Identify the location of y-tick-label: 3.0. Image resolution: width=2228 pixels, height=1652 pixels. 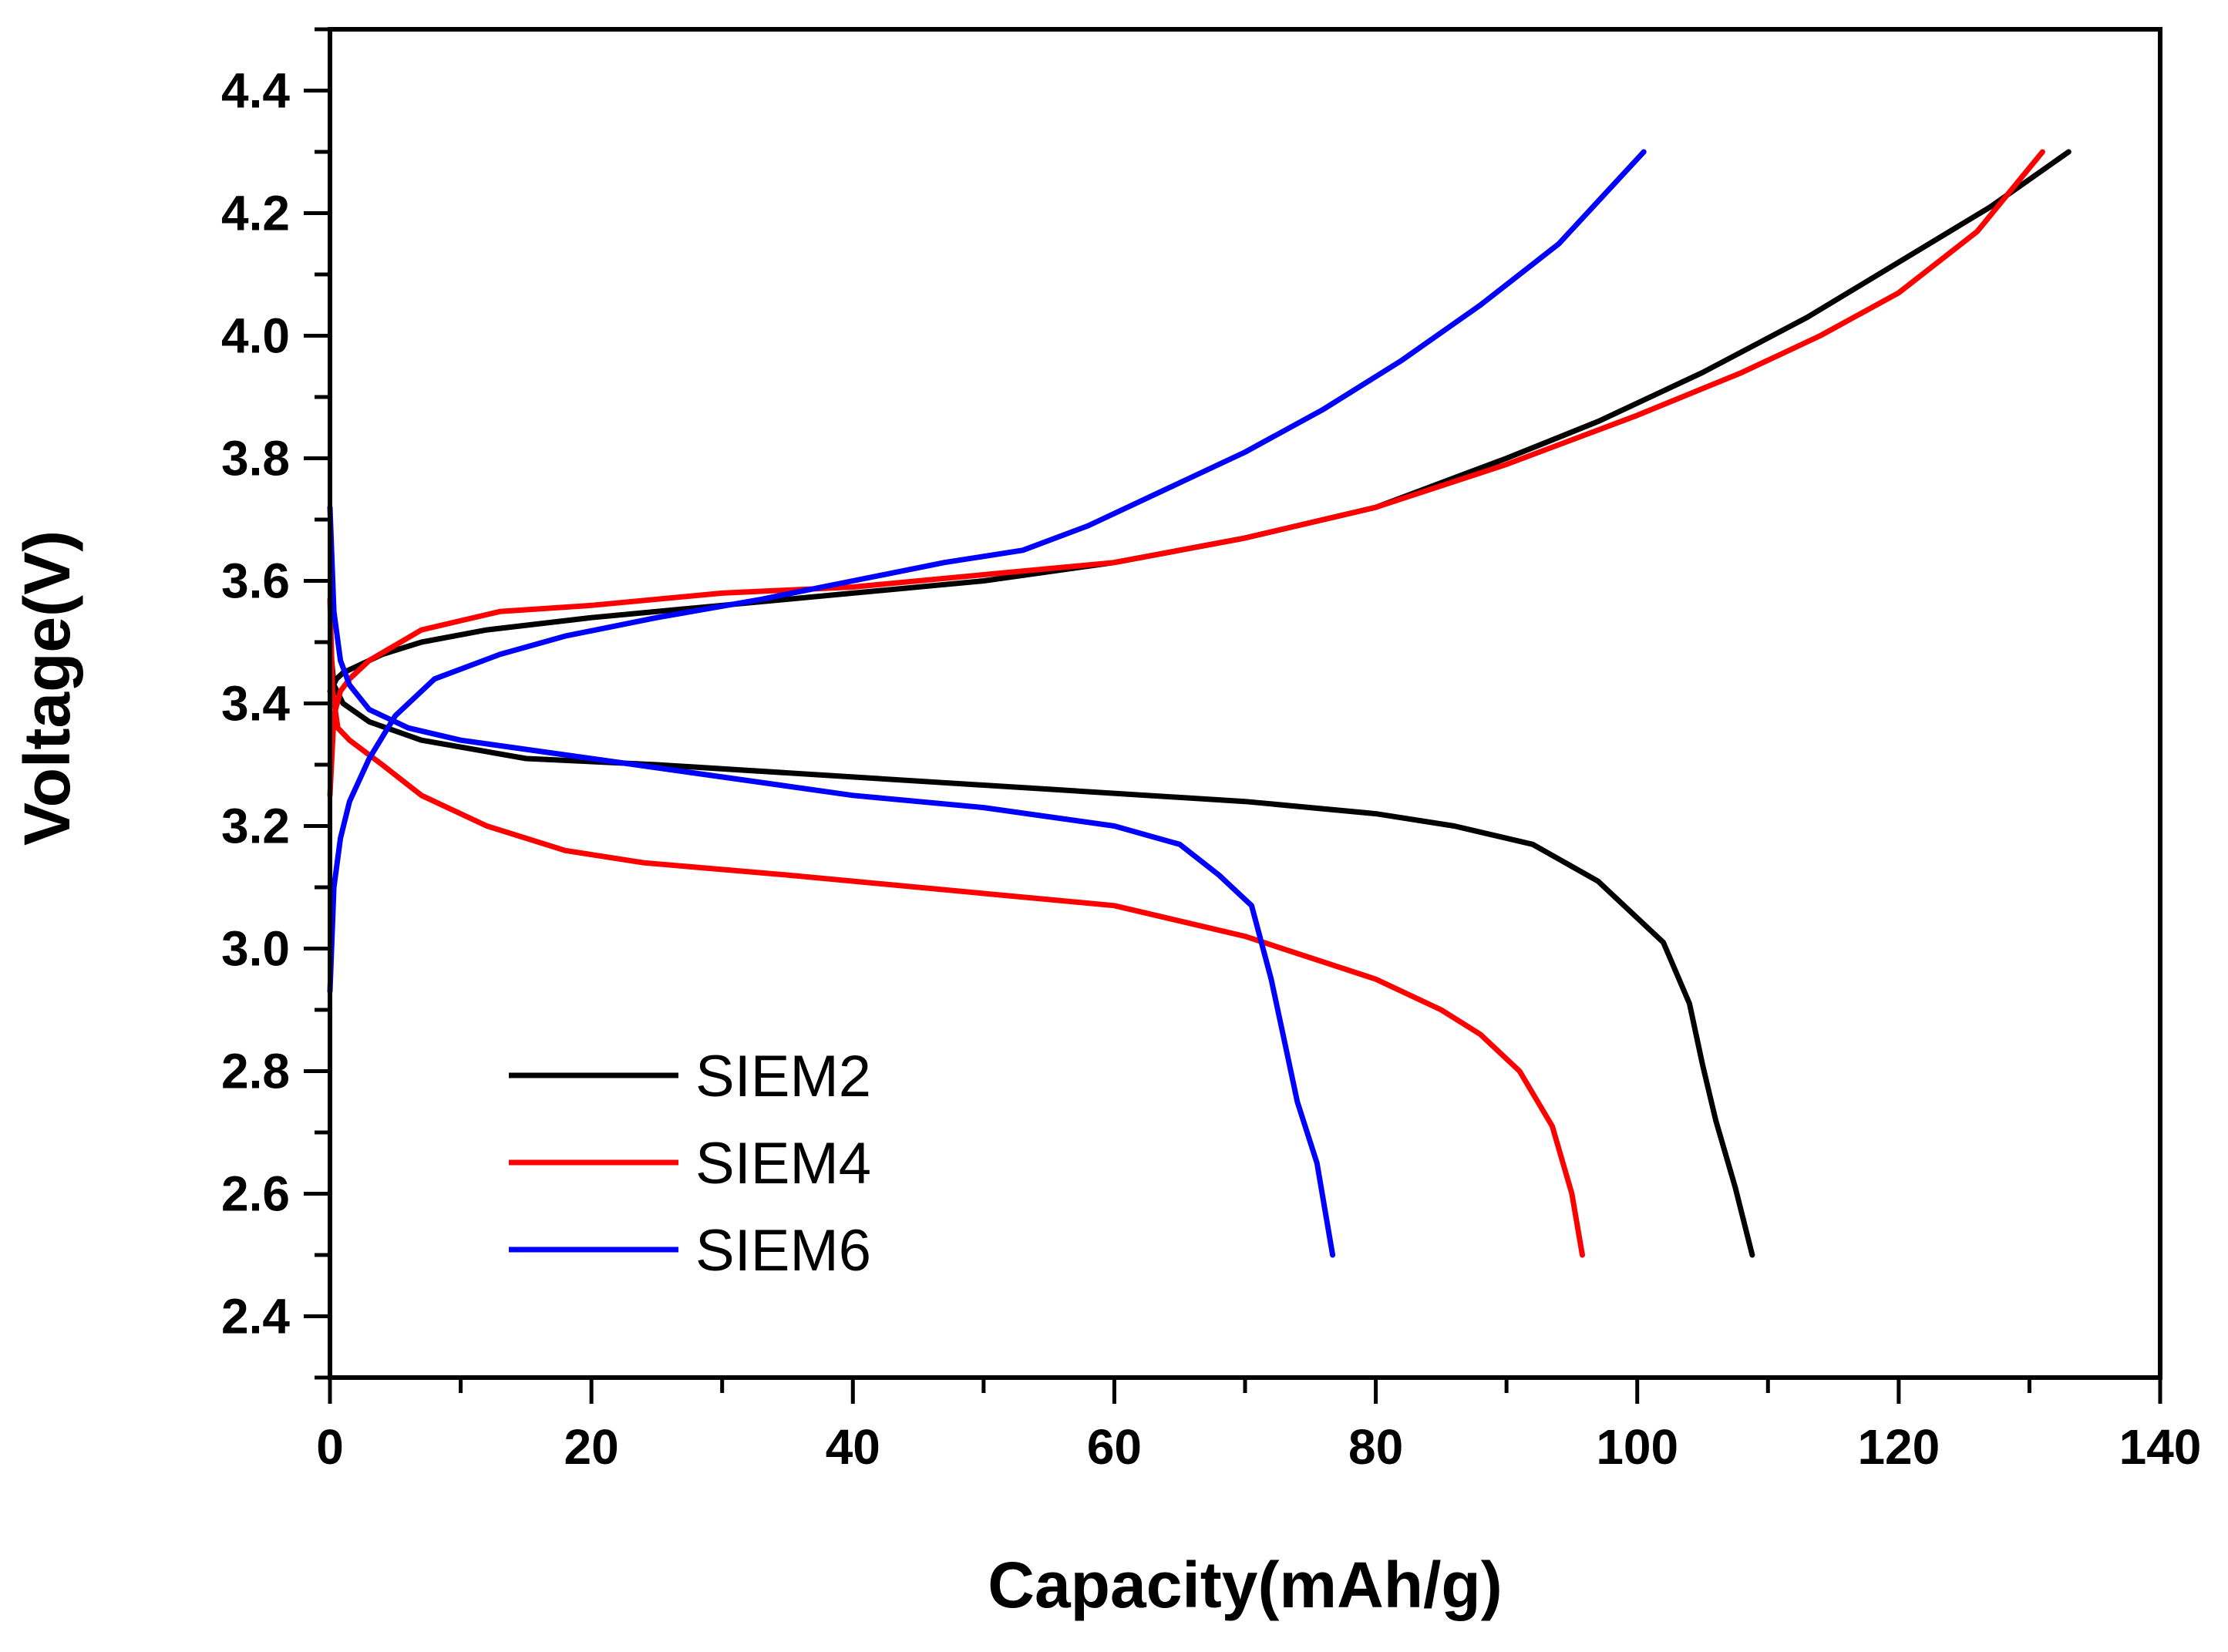
(255, 949).